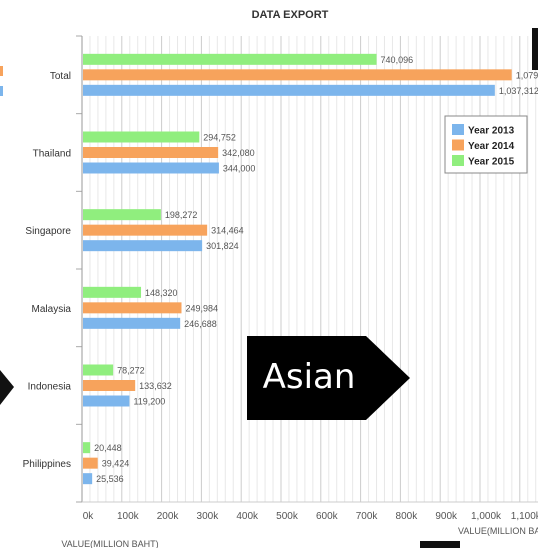 The width and height of the screenshot is (538, 548). Describe the element at coordinates (491, 146) in the screenshot. I see `legend-item: Year 2014` at that location.